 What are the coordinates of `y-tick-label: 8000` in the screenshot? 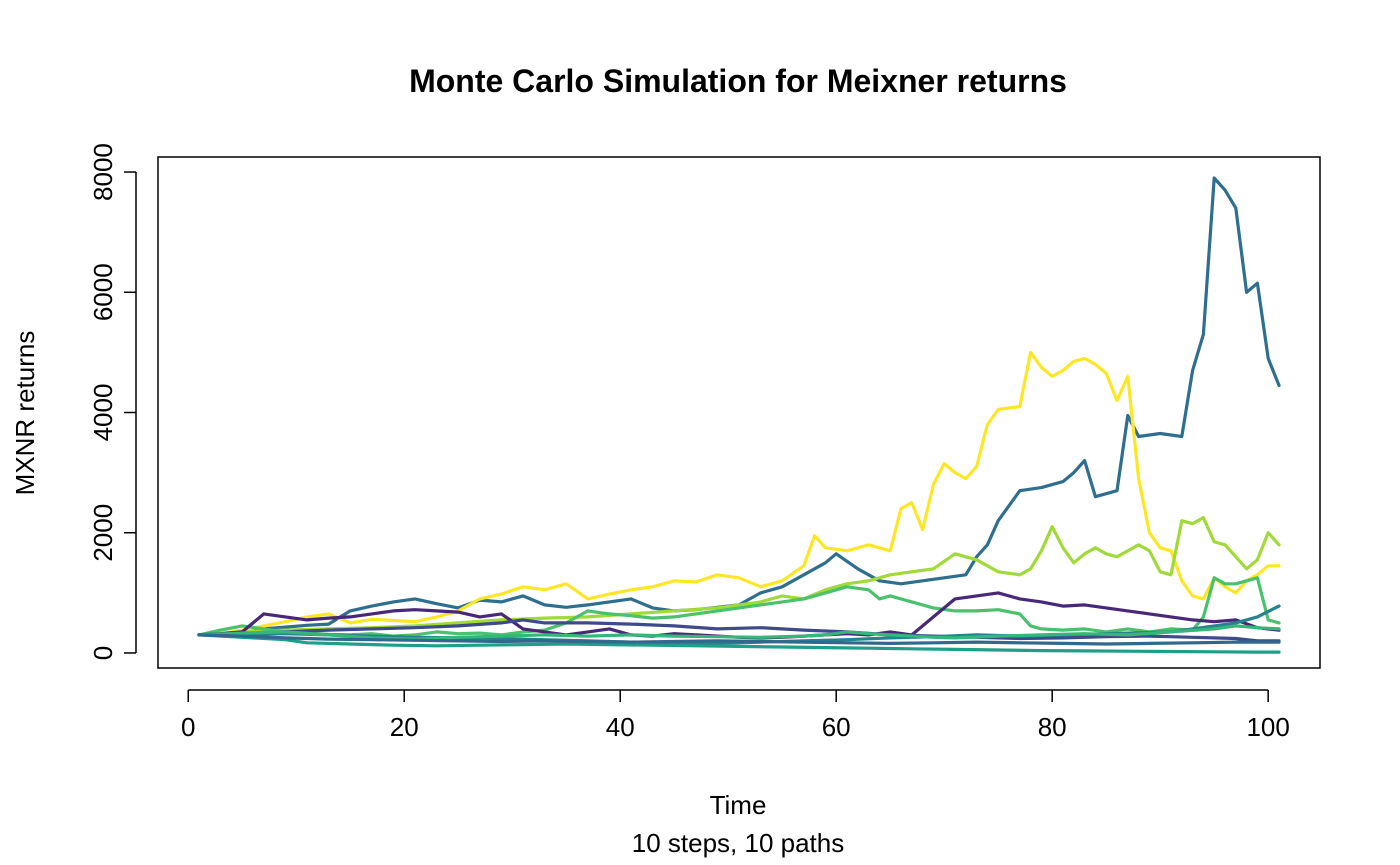 It's located at (103, 172).